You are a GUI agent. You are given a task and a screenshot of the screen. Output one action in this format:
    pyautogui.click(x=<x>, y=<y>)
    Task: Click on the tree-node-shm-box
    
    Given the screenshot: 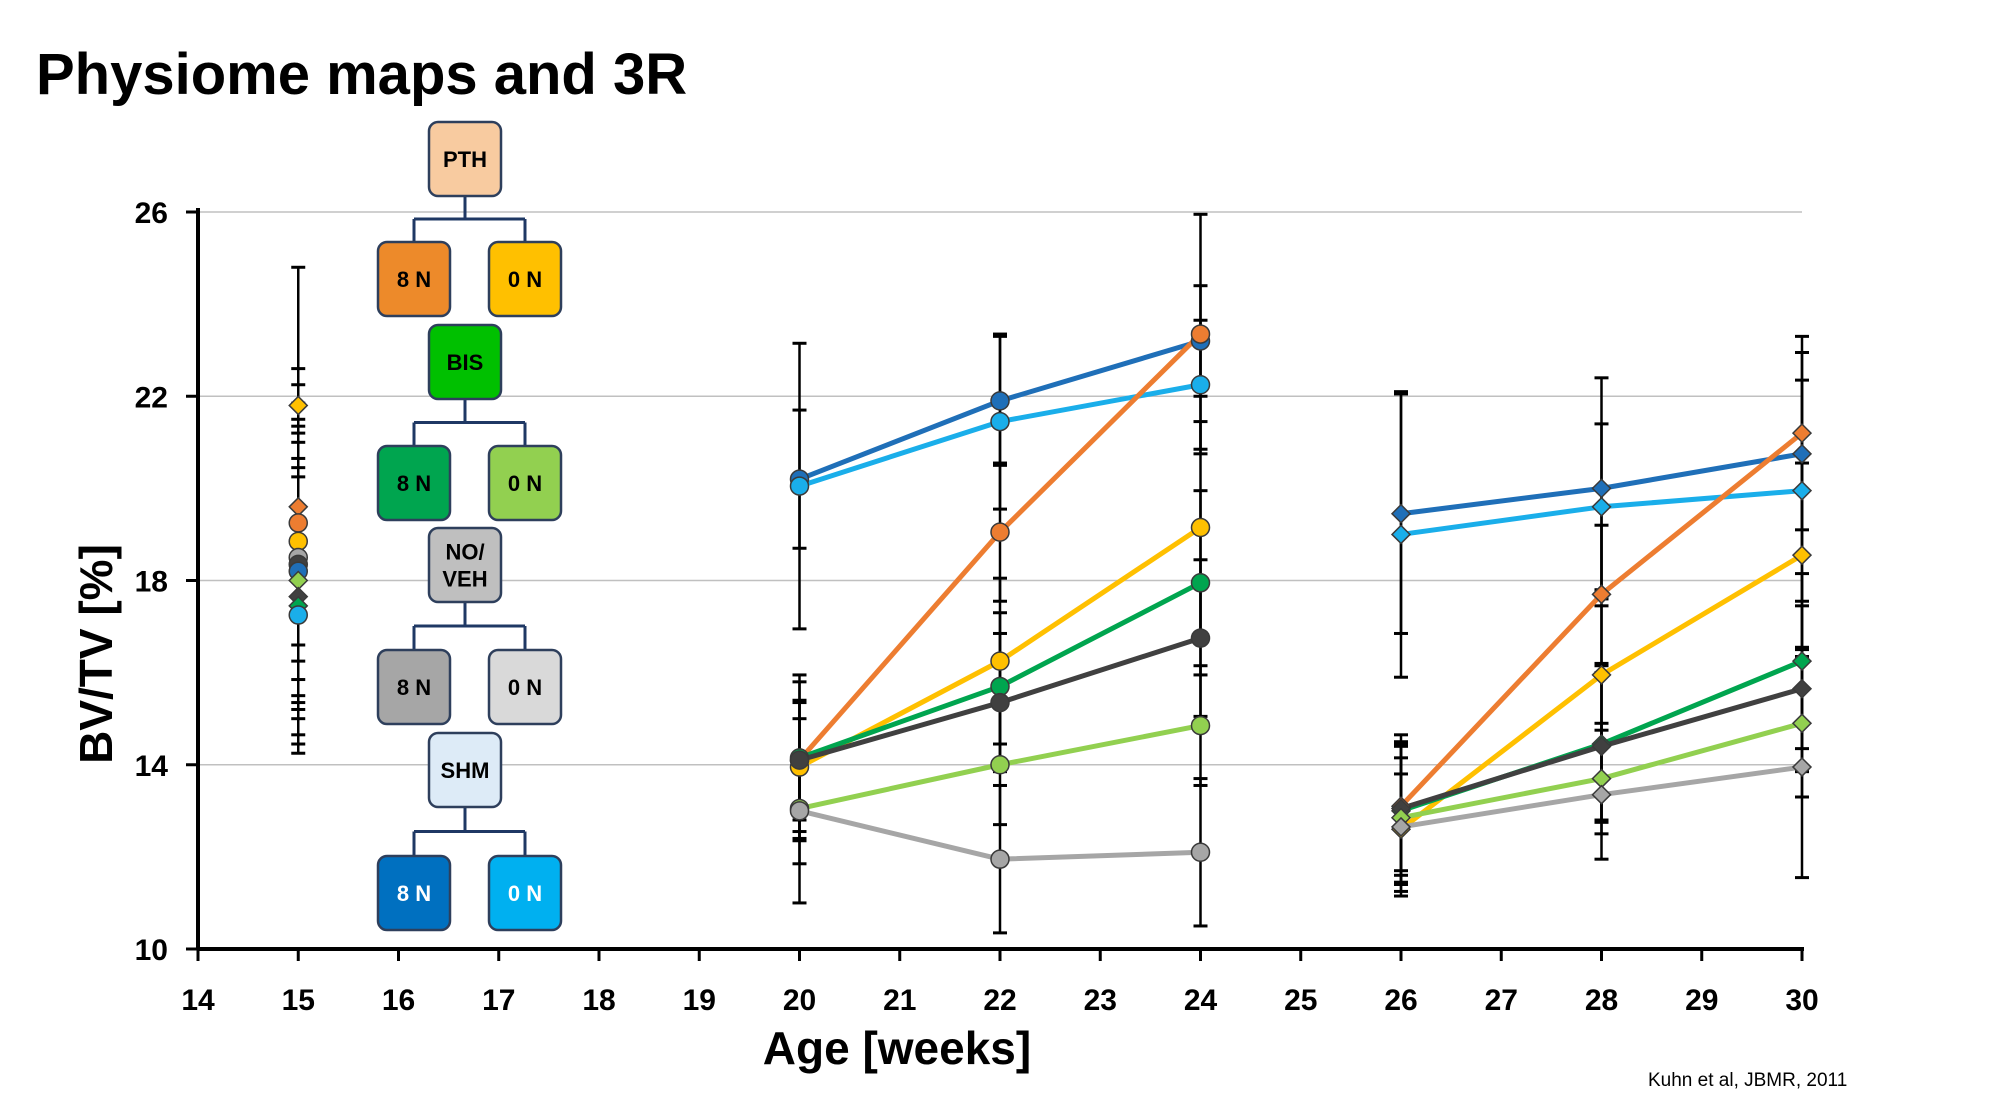 What is the action you would take?
    pyautogui.click(x=465, y=770)
    